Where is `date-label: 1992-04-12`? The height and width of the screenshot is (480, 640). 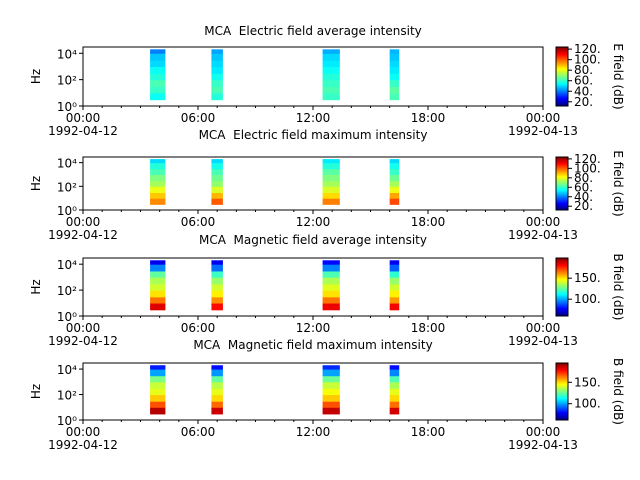 date-label: 1992-04-12 is located at coordinates (83, 235).